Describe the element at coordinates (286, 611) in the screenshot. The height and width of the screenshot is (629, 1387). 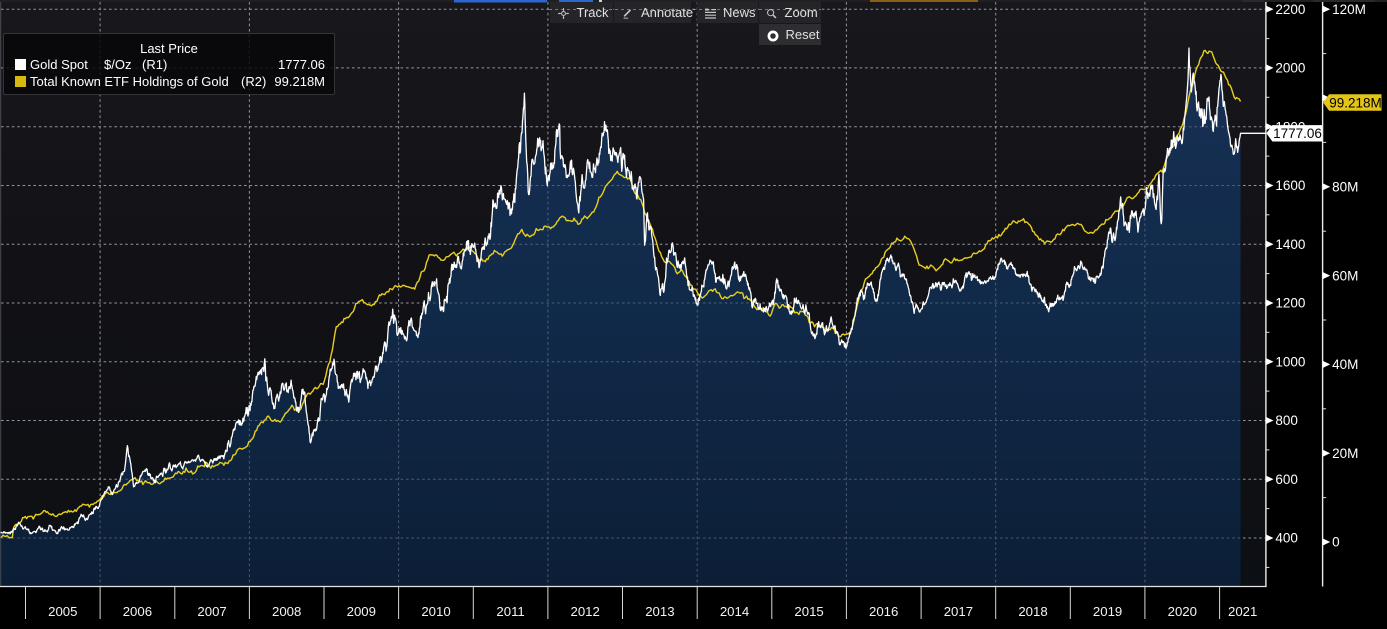
I see `svg-text: 2008` at that location.